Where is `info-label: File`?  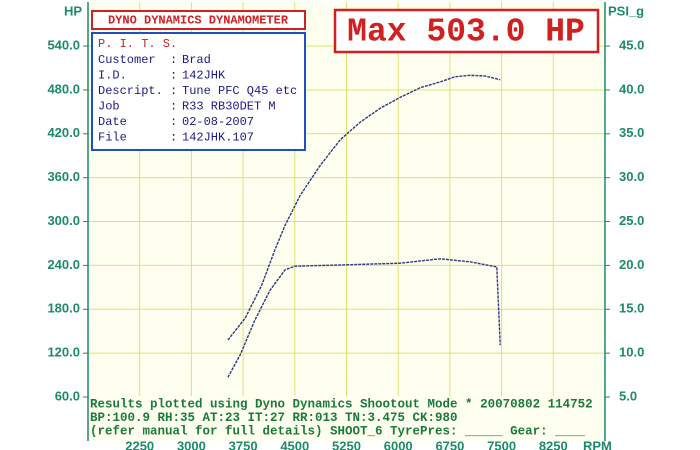 info-label: File is located at coordinates (112, 138).